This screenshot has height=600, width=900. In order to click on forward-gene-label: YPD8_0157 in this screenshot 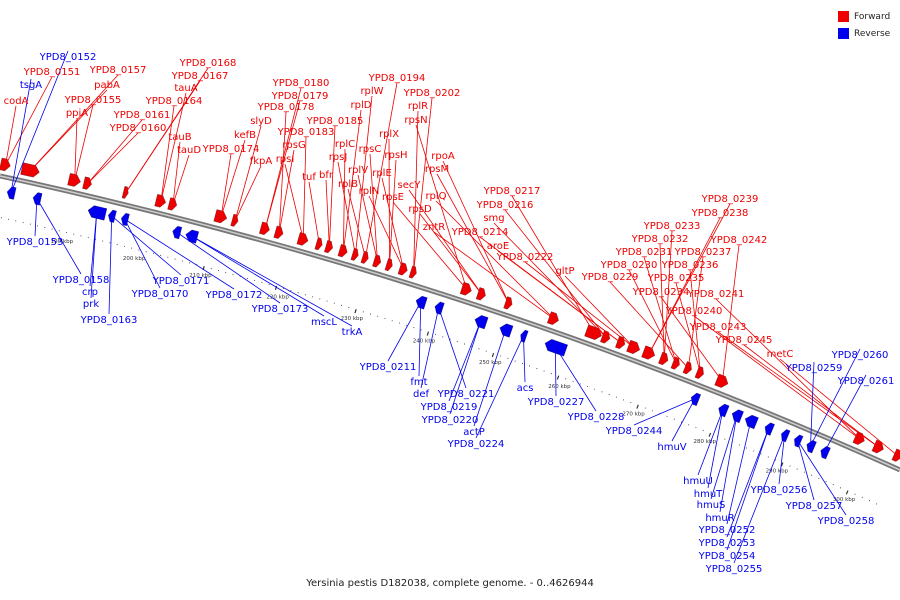, I will do `click(118, 70)`.